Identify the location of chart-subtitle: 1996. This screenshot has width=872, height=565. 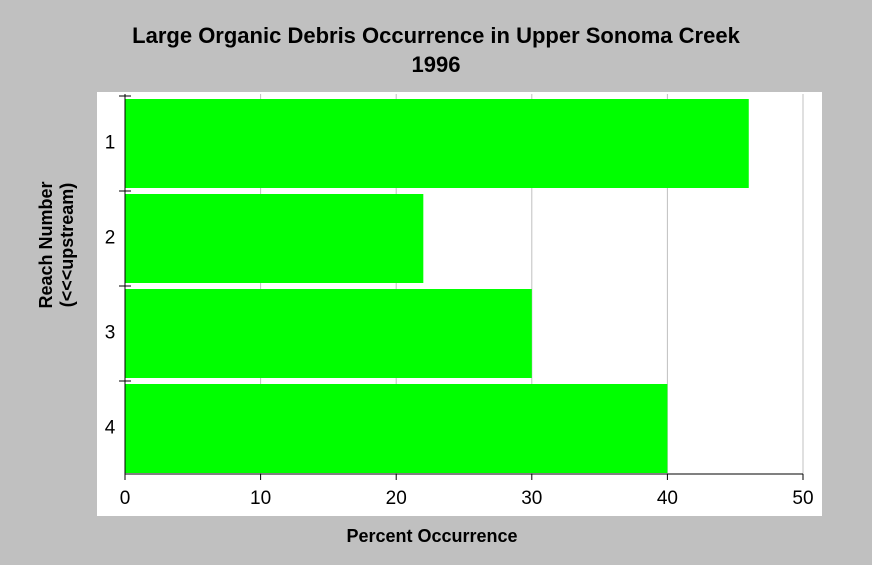
(436, 64).